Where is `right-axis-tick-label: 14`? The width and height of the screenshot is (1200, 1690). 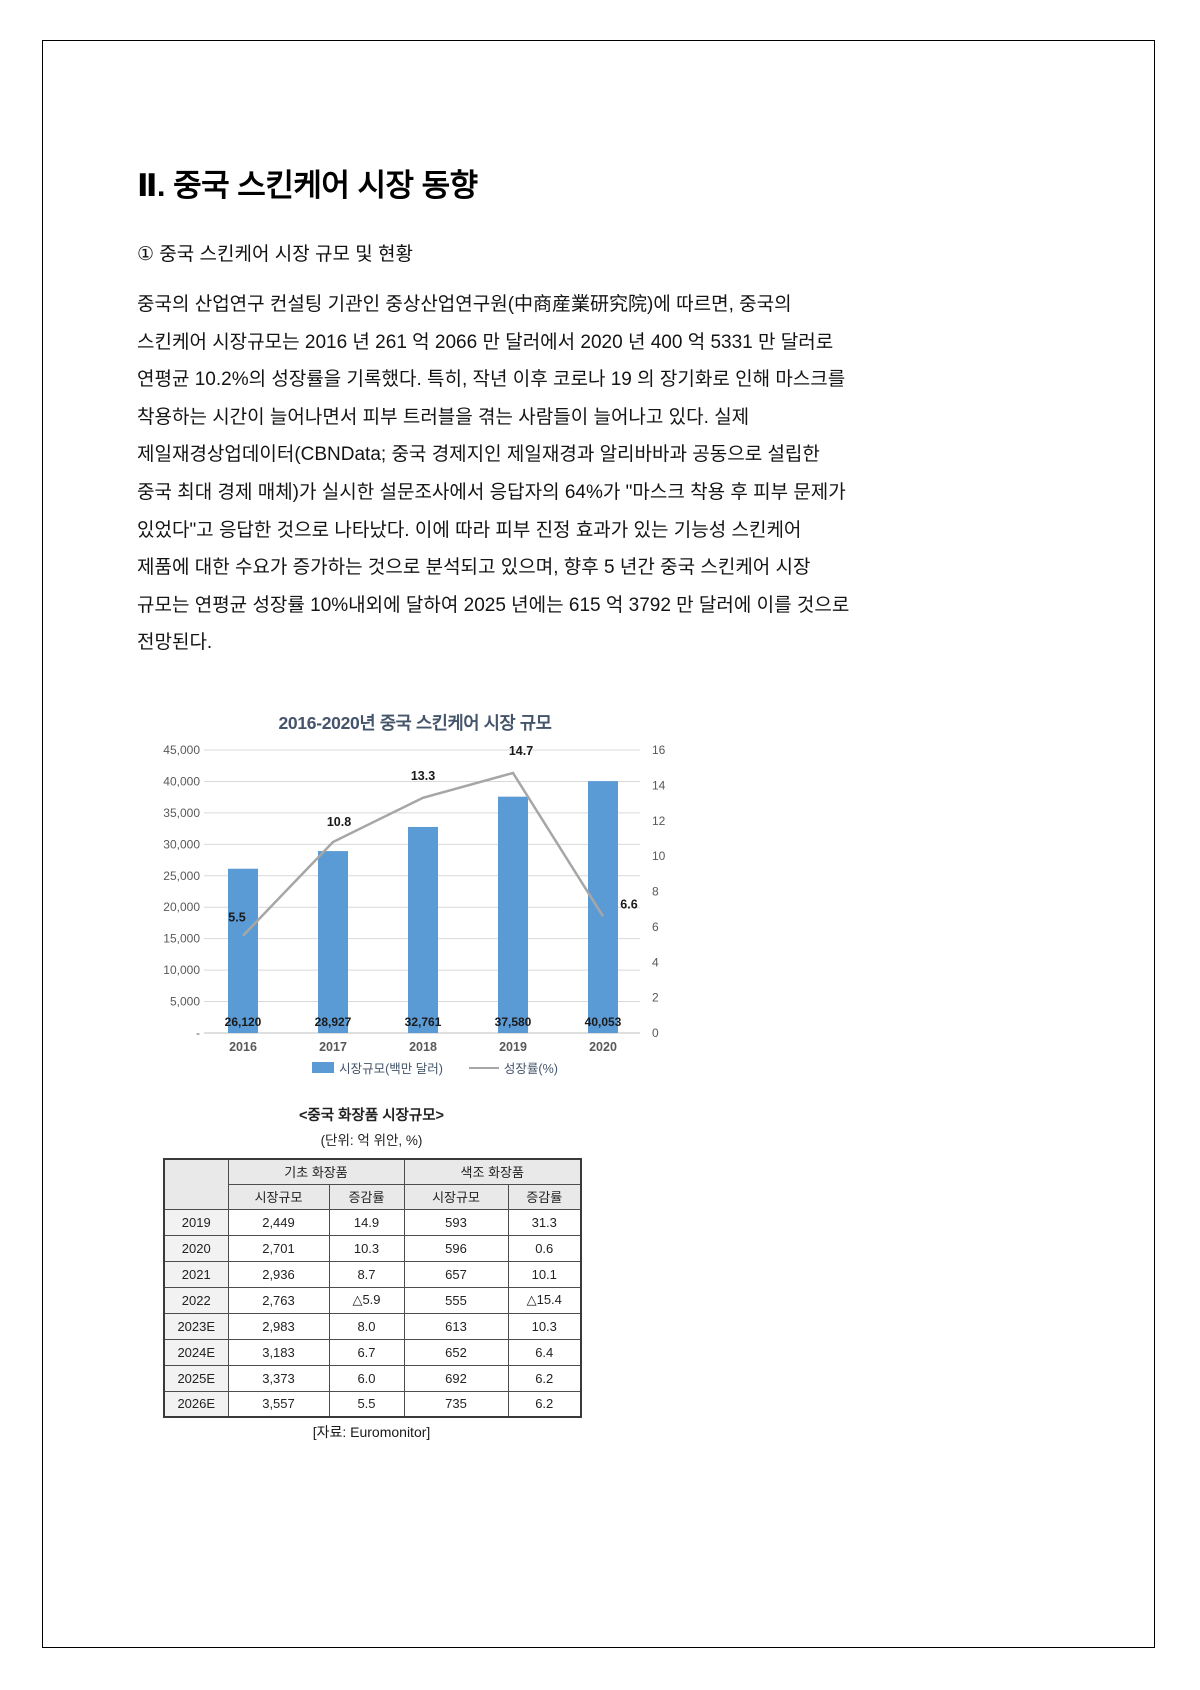 right-axis-tick-label: 14 is located at coordinates (659, 785).